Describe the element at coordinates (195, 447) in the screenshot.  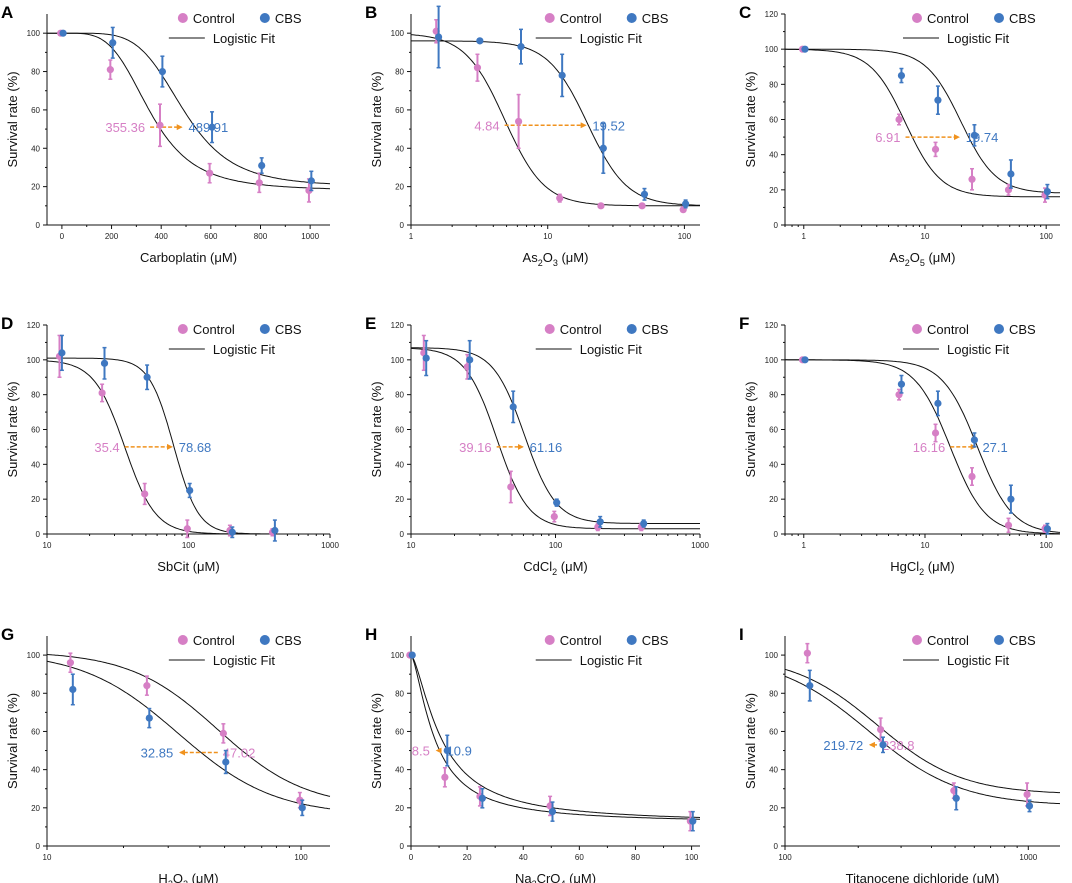
I see `ic50-label-right: 78.68` at that location.